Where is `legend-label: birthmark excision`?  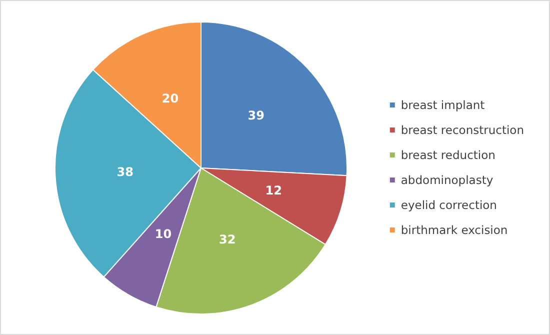
legend-label: birthmark excision is located at coordinates (454, 230).